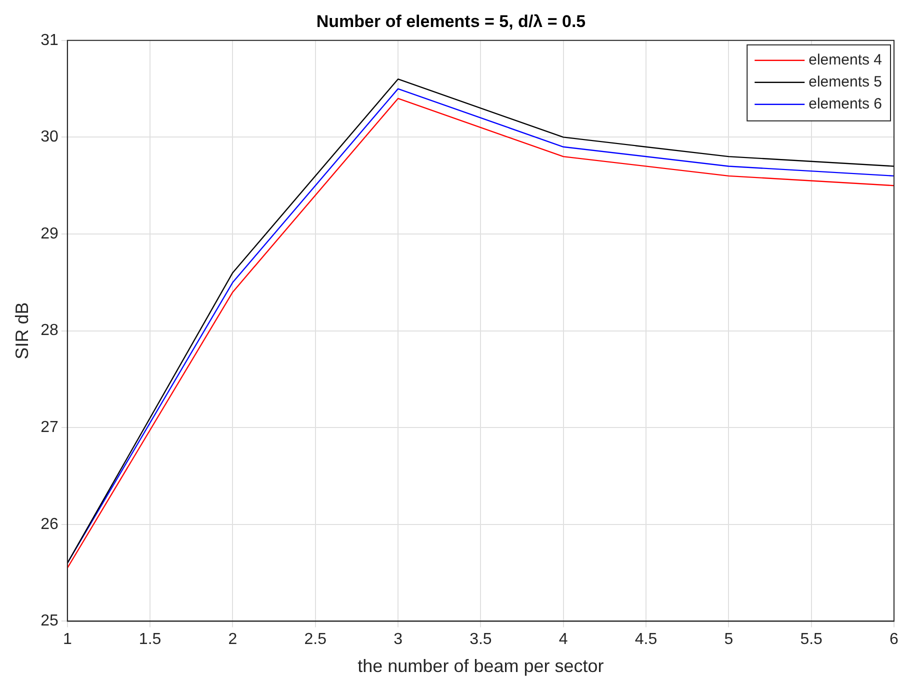 Image resolution: width=908 pixels, height=688 pixels. What do you see at coordinates (729, 639) in the screenshot?
I see `x-tick-label: 5` at bounding box center [729, 639].